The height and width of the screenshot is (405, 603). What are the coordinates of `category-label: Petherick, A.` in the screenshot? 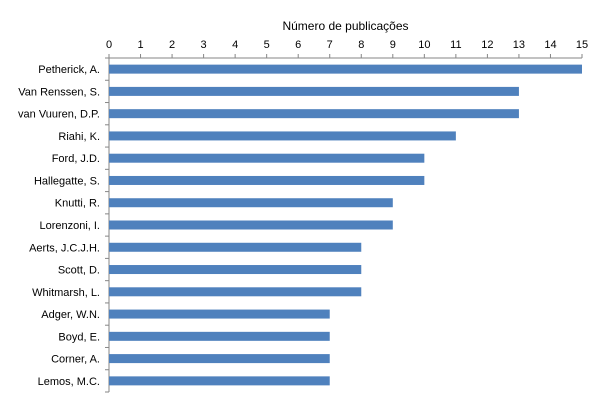 It's located at (69, 70).